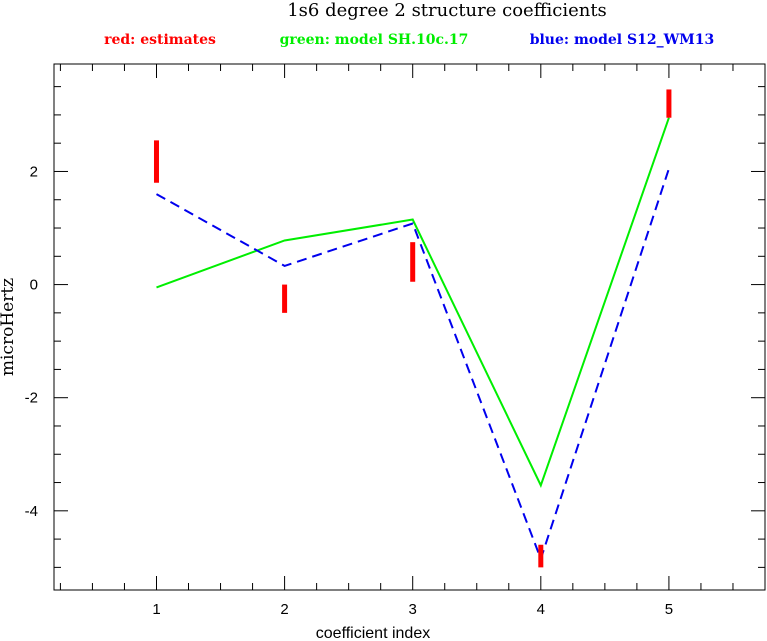  I want to click on legend-green-model: green: model SH.10c.17, so click(374, 40).